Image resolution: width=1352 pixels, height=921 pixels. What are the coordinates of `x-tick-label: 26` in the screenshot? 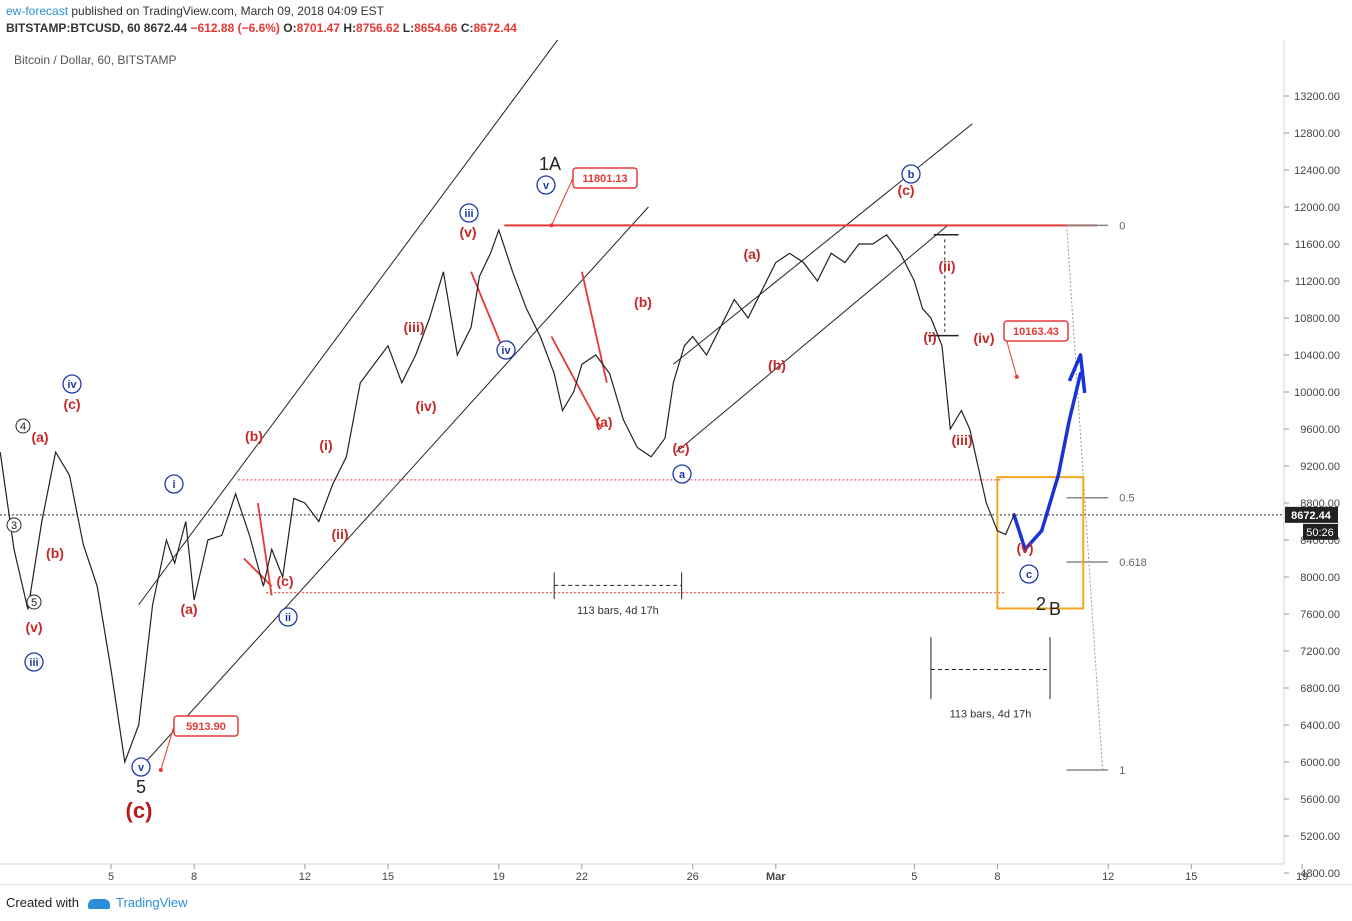 It's located at (693, 877).